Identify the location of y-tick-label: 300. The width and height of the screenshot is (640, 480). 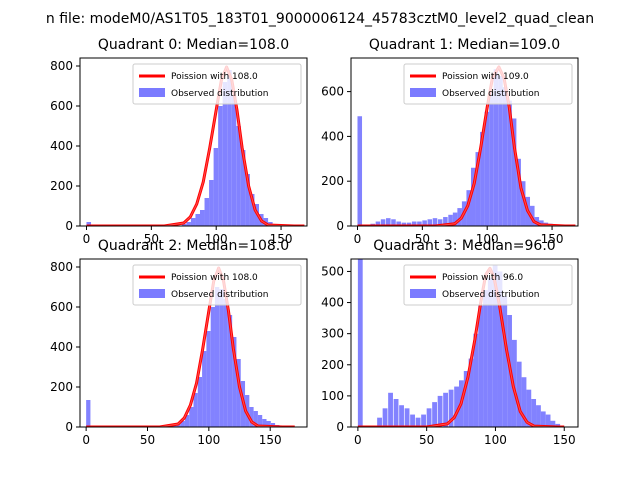
(332, 334).